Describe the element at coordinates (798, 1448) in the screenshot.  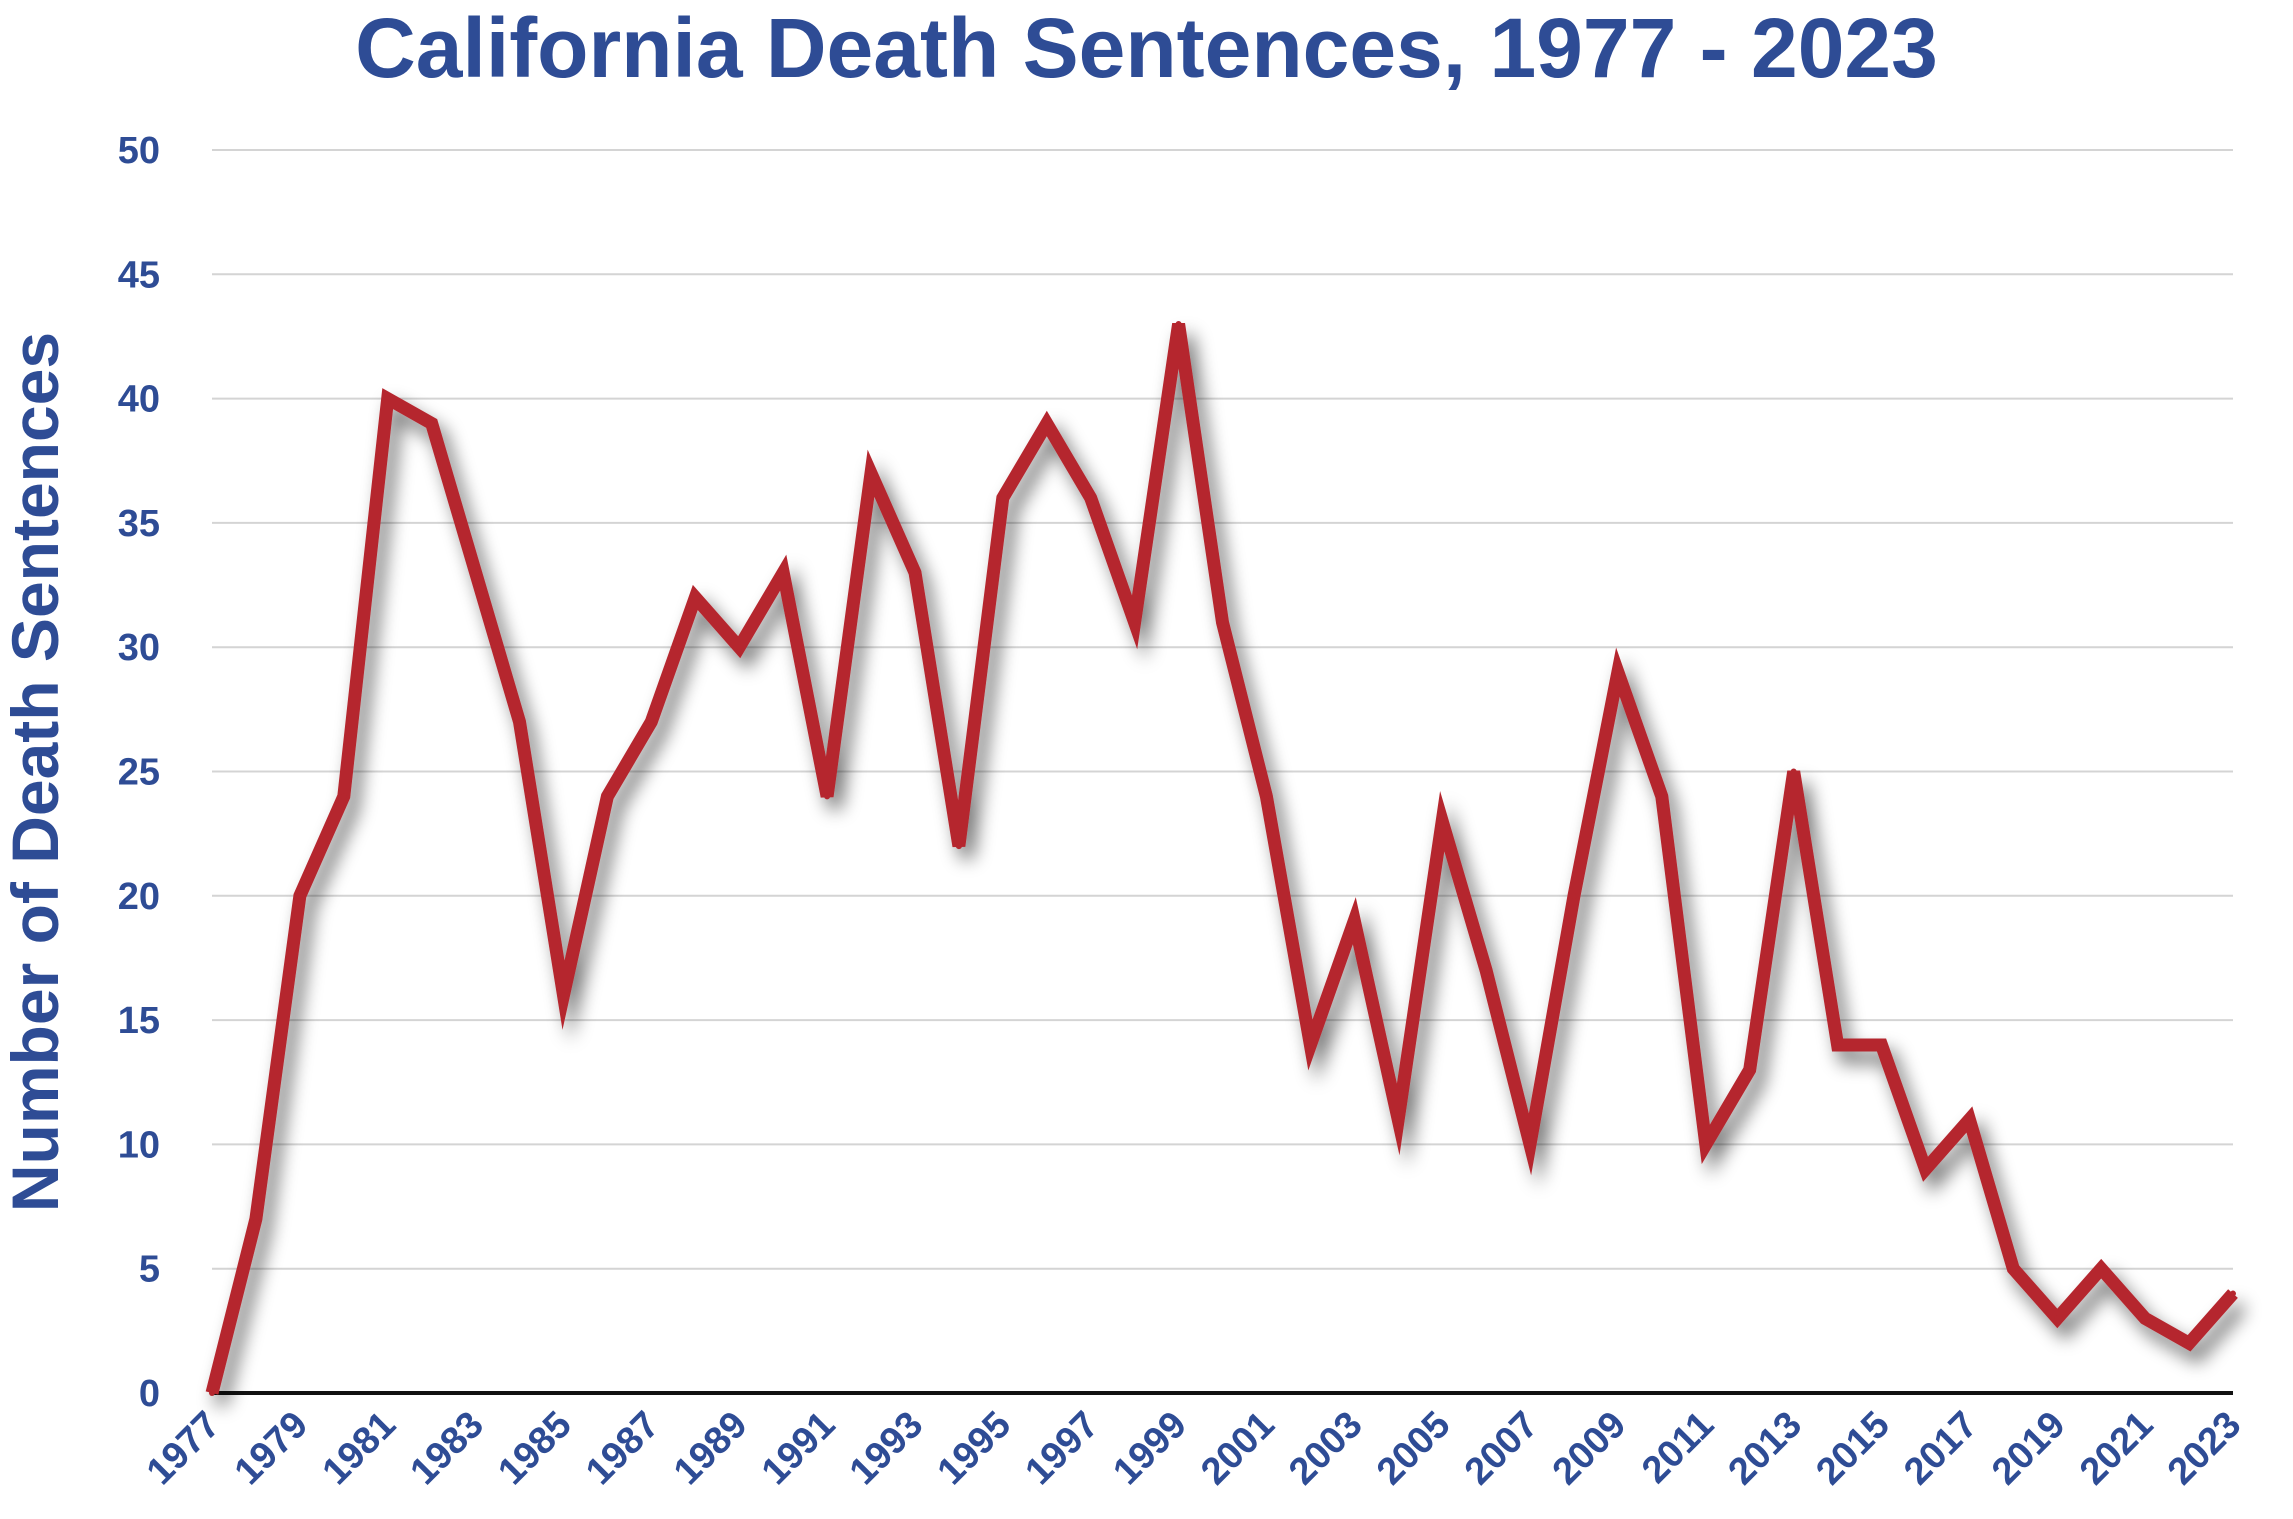
I see `x-tick-label: 1991` at that location.